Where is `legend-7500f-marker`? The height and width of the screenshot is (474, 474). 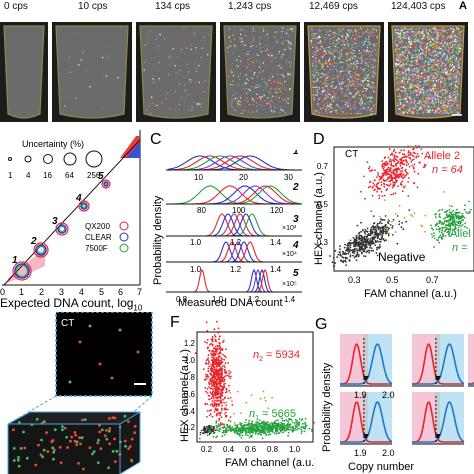
legend-7500f-marker is located at coordinates (124, 248).